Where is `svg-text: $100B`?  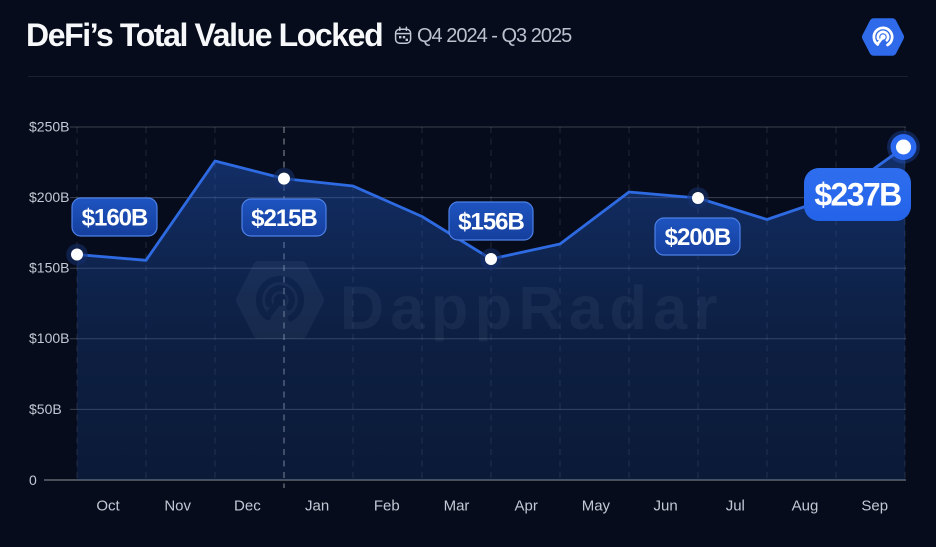
svg-text: $100B is located at coordinates (49, 338).